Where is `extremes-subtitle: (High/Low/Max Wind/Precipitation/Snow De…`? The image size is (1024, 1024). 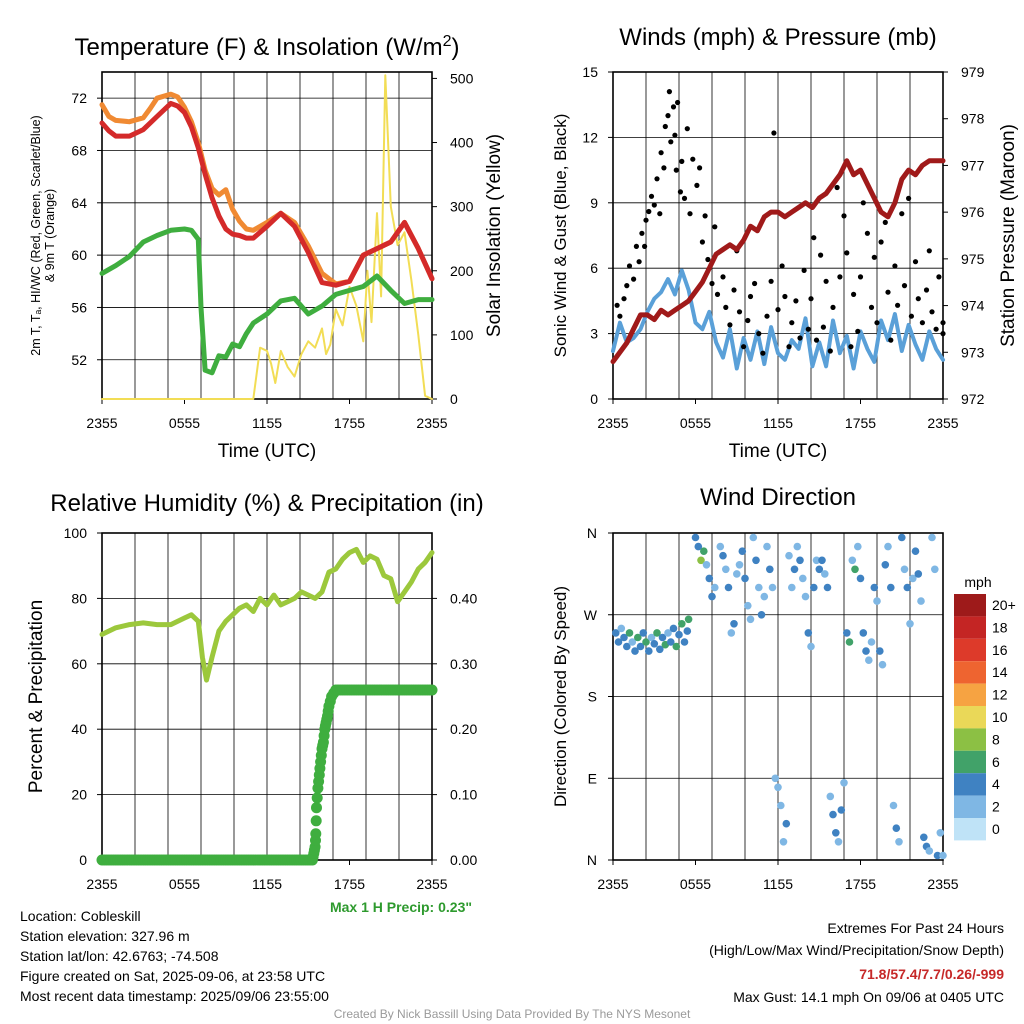
extremes-subtitle: (High/Low/Max Wind/Precipitation/Snow De… is located at coordinates (856, 950).